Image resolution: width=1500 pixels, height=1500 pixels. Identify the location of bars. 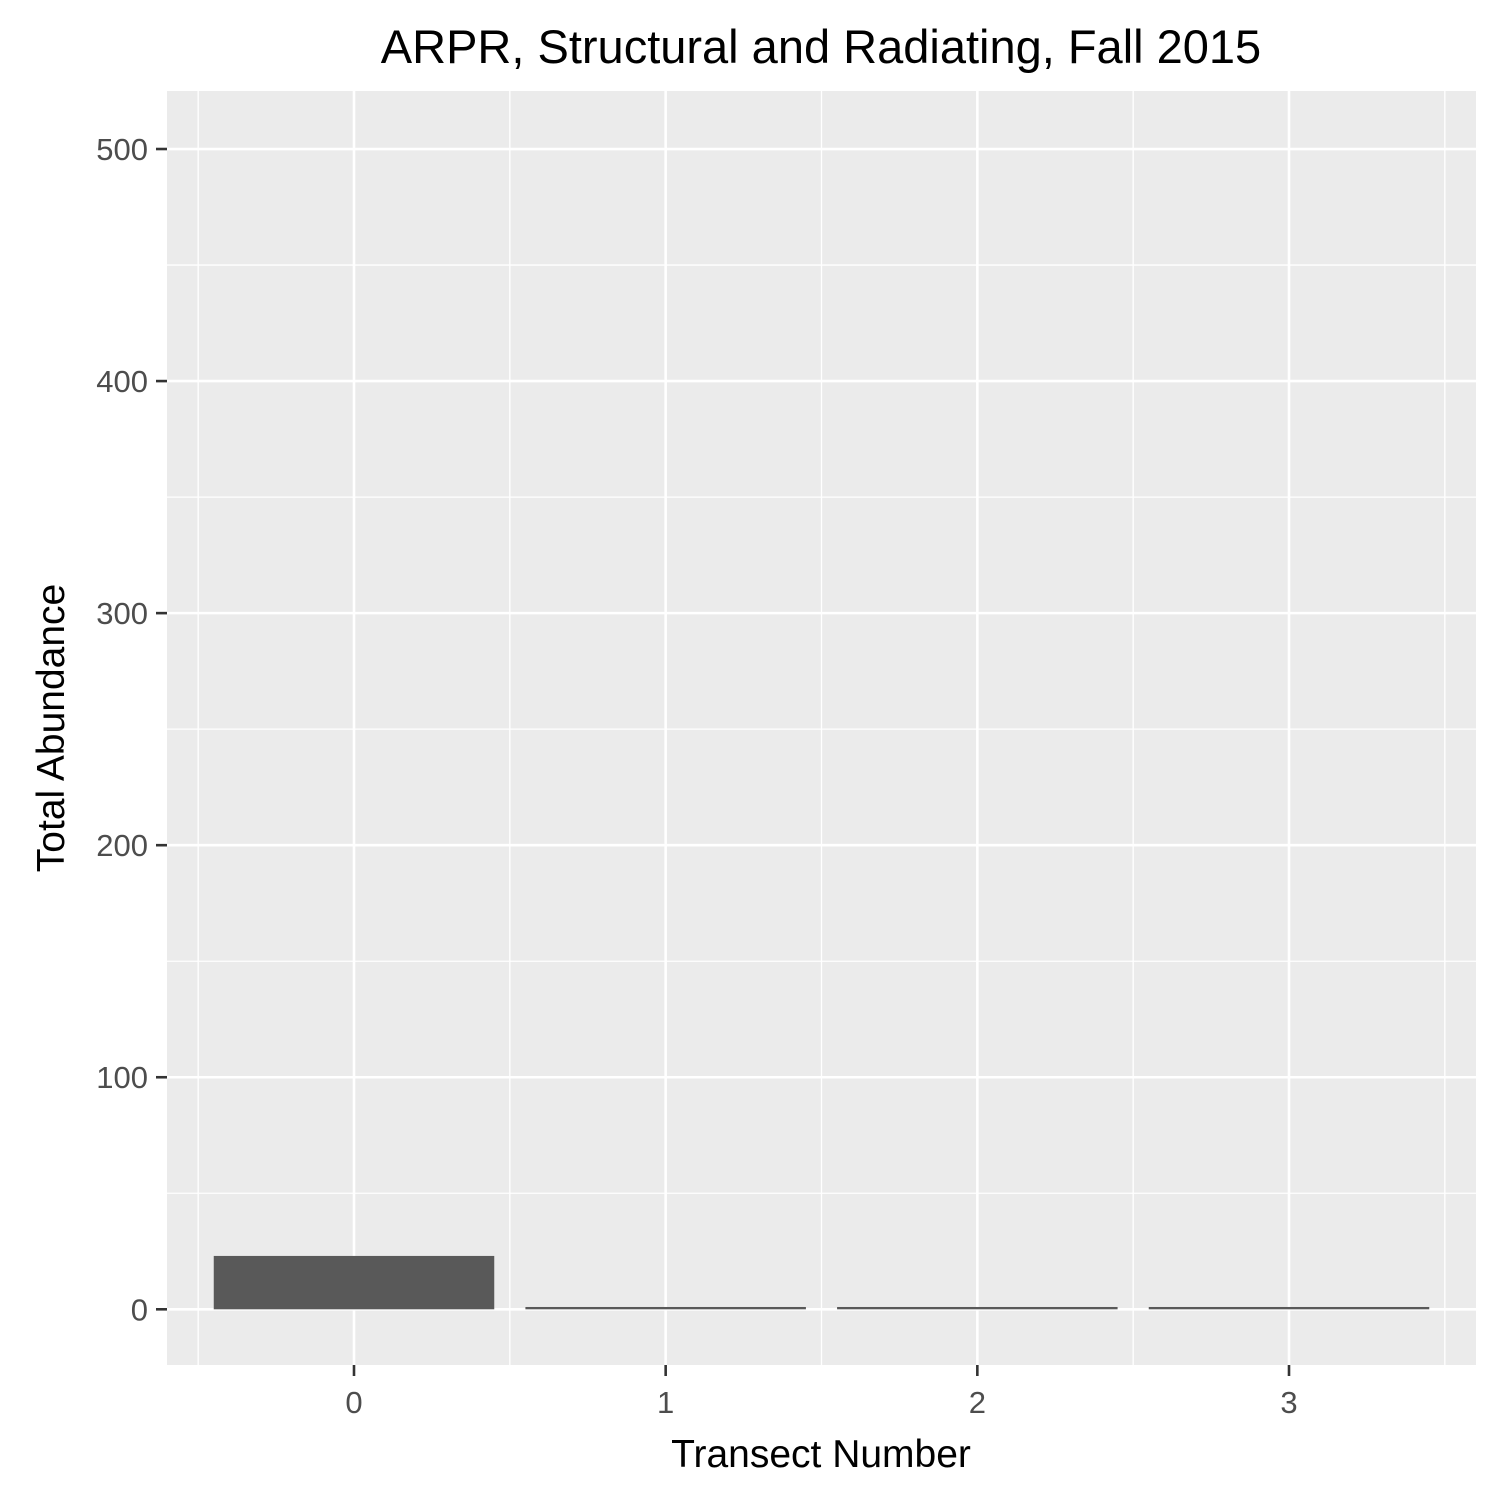
(821, 1282).